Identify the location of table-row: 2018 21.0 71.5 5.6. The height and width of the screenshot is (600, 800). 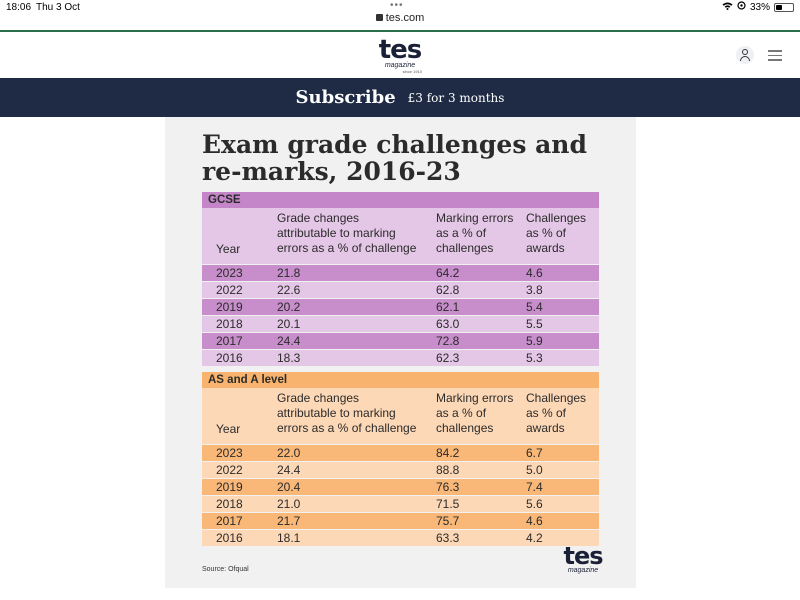
(400, 503).